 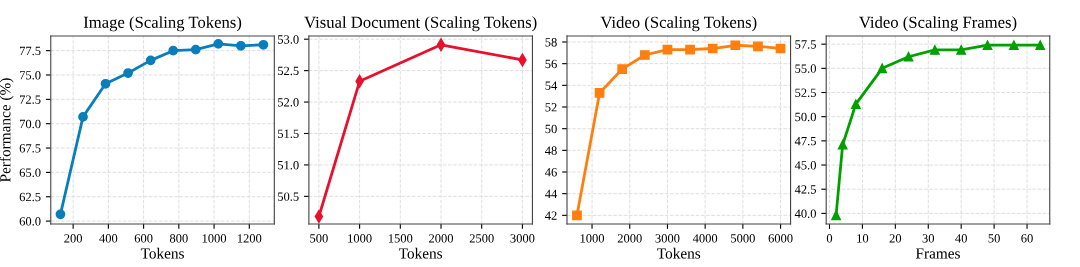 I want to click on y-tick-label: 58, so click(x=551, y=42).